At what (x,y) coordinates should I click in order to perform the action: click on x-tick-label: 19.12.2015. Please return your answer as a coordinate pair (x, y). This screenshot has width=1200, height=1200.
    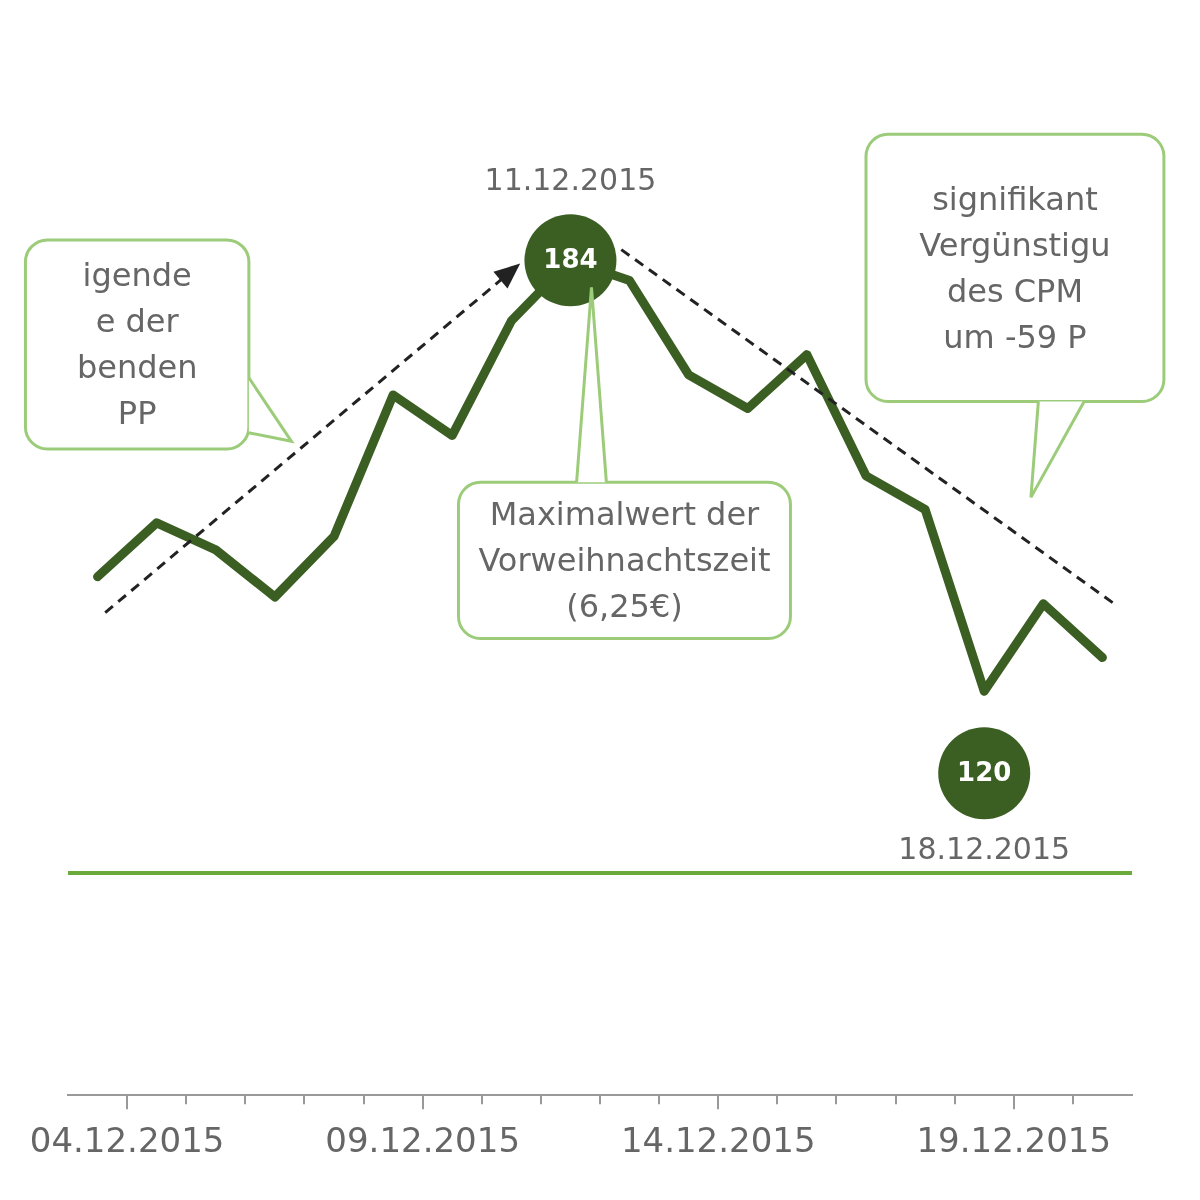
    Looking at the image, I should click on (1014, 1140).